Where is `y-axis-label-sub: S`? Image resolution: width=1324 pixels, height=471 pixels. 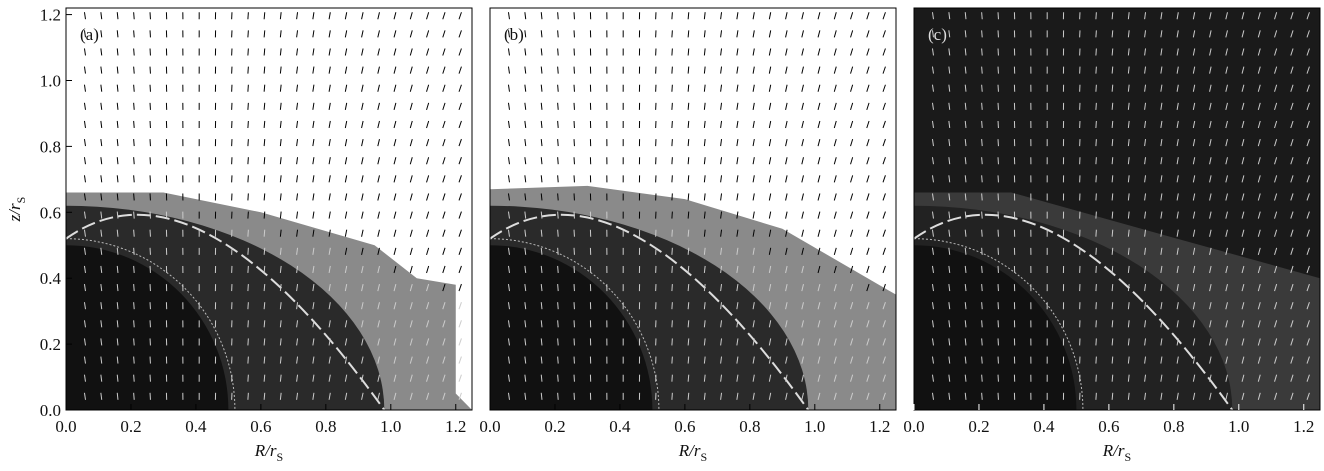 y-axis-label-sub: S is located at coordinates (21, 200).